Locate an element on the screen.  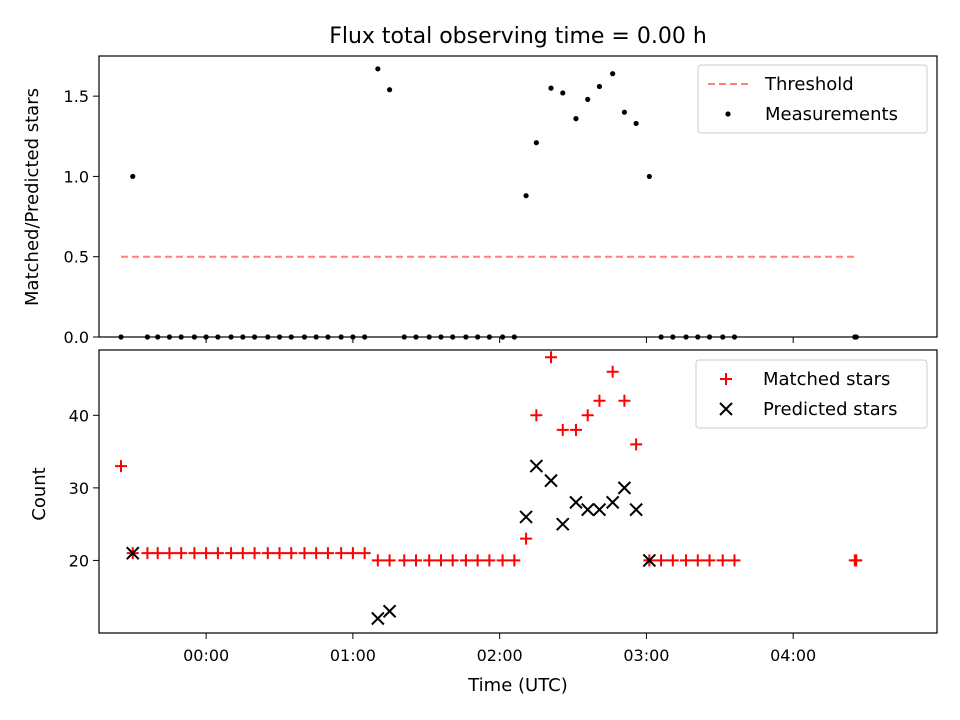
x-tick-label: 04:00 is located at coordinates (793, 655).